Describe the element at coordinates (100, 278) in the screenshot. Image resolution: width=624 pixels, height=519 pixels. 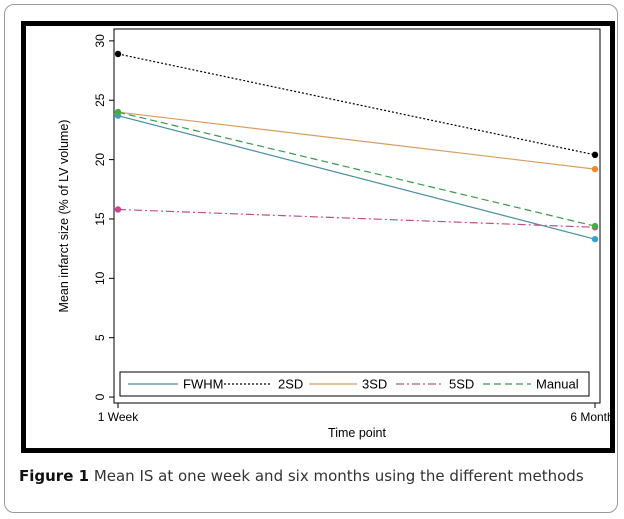
I see `y-tick-label: 10` at that location.